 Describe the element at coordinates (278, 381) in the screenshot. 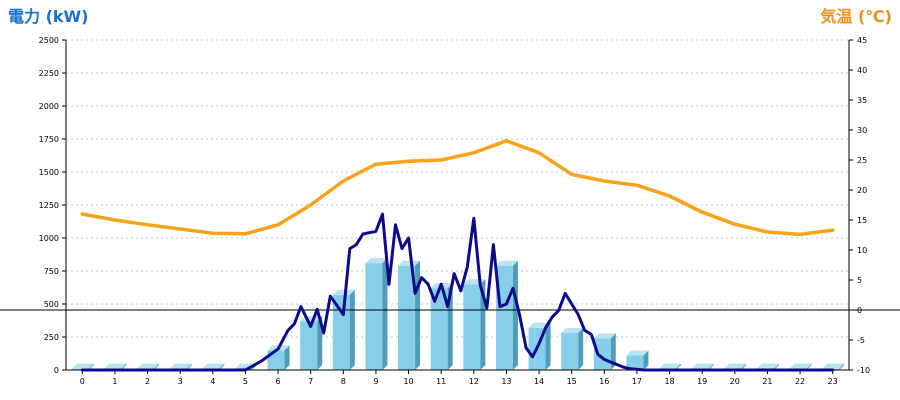

I see `x-tick-label: 6` at that location.